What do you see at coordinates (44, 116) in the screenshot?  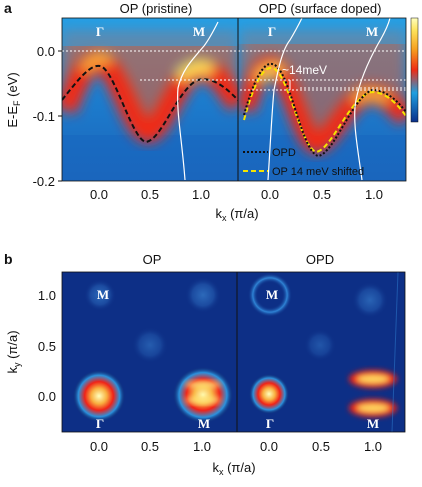 I see `ytick-neg-0-1: -0.1` at bounding box center [44, 116].